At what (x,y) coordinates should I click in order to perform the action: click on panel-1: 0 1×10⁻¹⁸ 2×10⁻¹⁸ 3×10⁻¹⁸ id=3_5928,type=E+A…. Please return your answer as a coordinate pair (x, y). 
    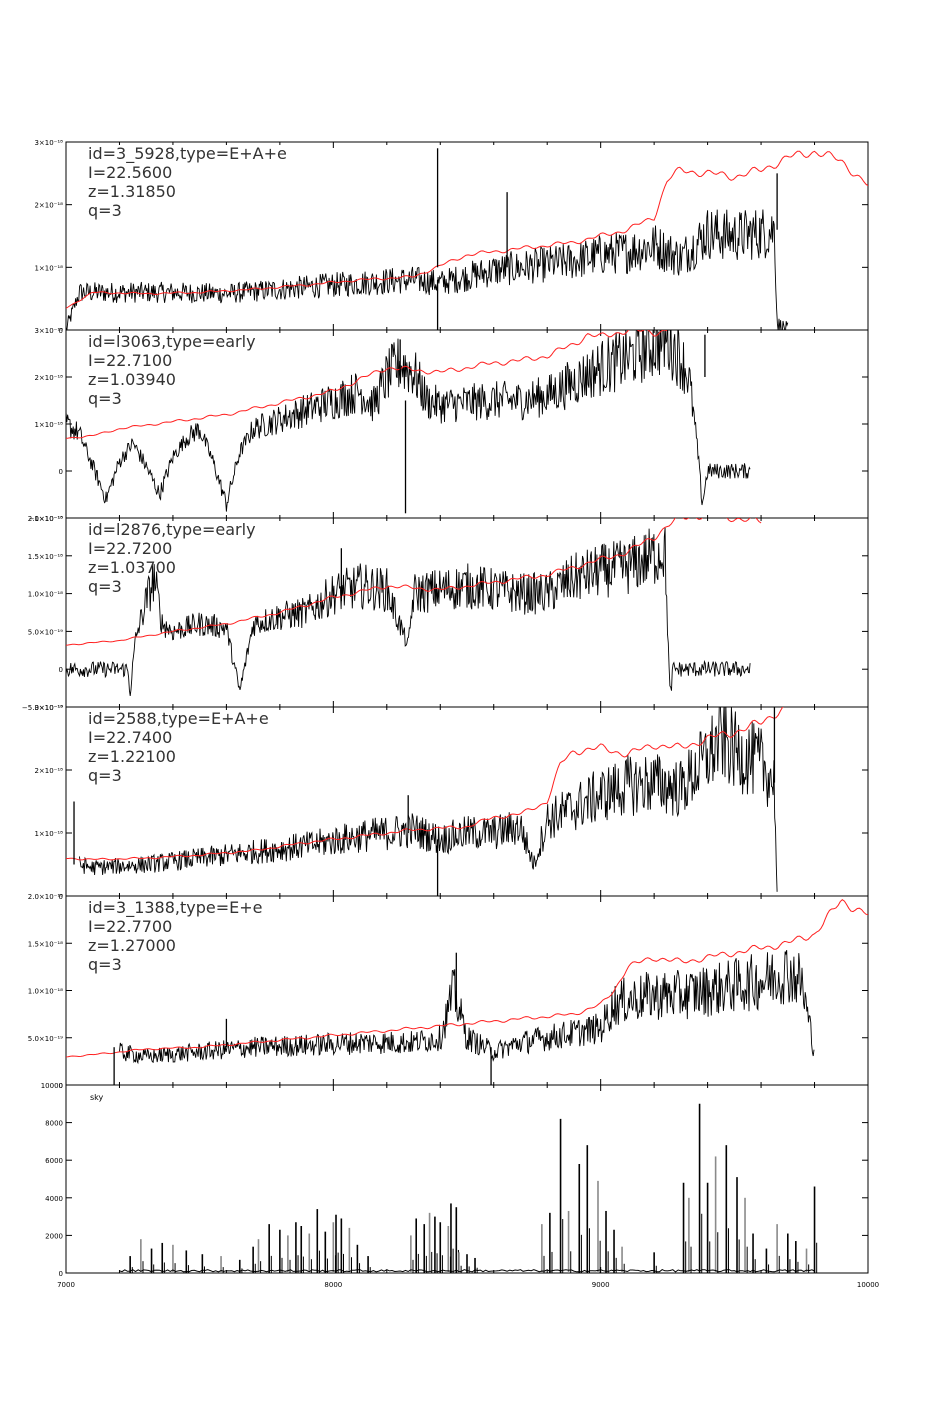
    Looking at the image, I should click on (451, 237).